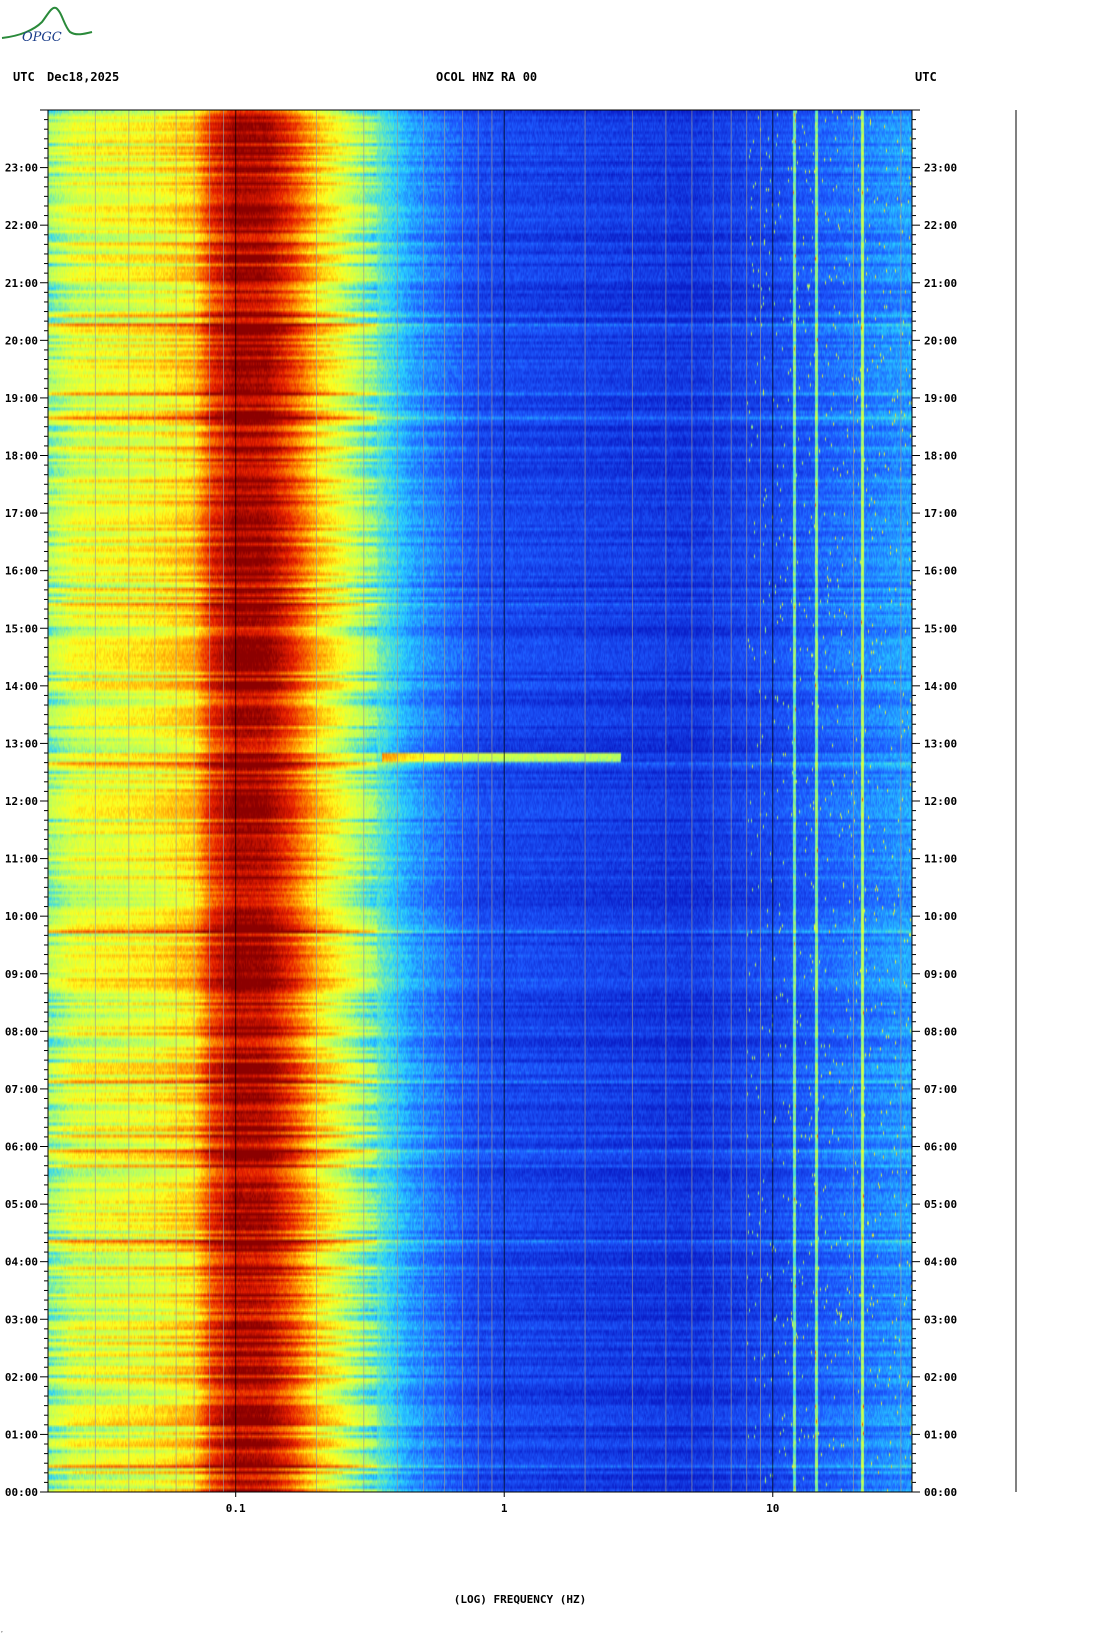 The width and height of the screenshot is (1102, 1634). I want to click on y-tick-label-right: 17:00, so click(940, 513).